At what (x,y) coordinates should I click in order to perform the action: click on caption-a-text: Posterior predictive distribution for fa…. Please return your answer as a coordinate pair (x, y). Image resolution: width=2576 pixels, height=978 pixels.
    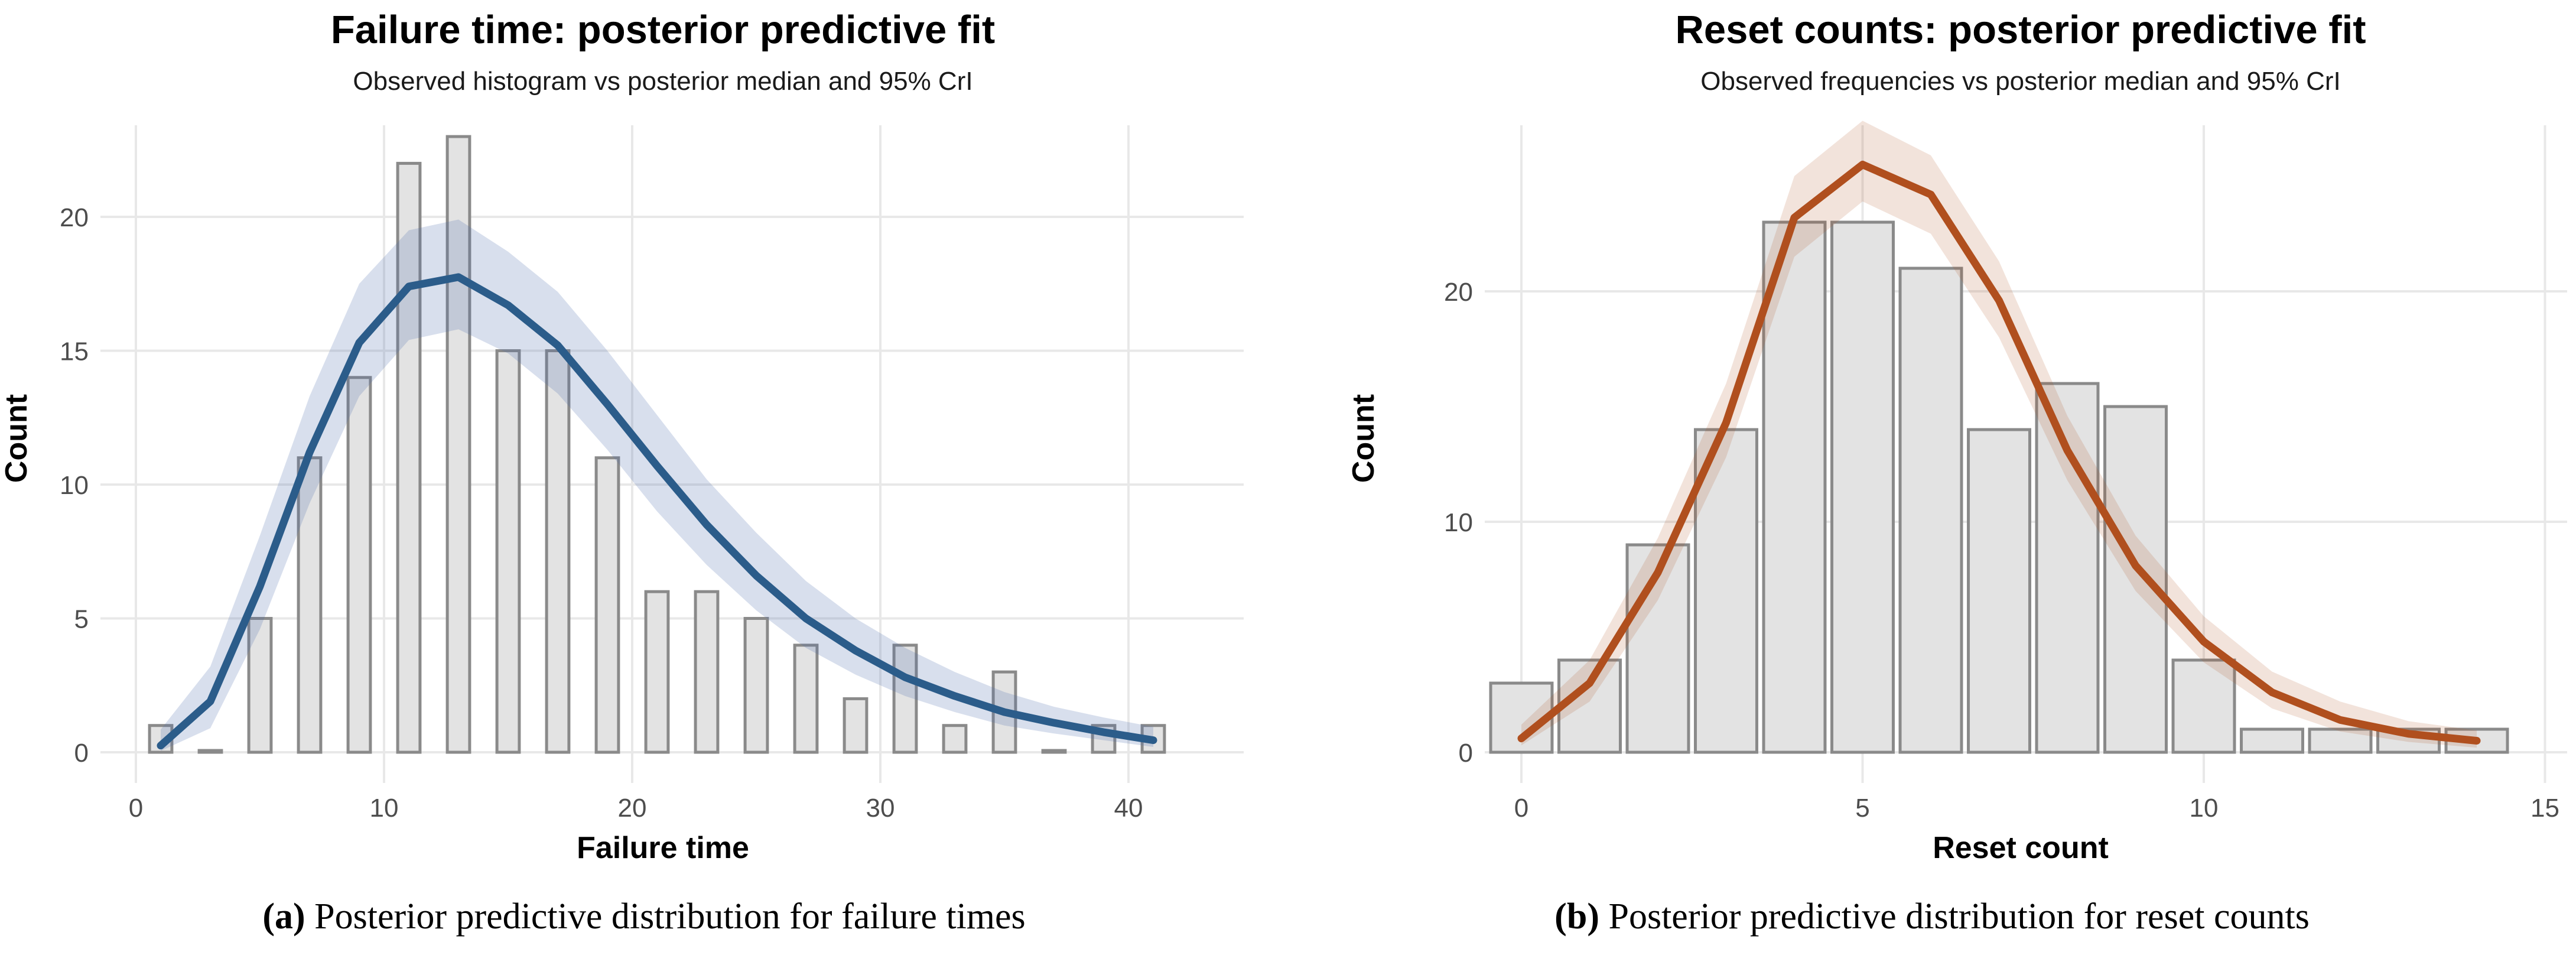
    Looking at the image, I should click on (666, 917).